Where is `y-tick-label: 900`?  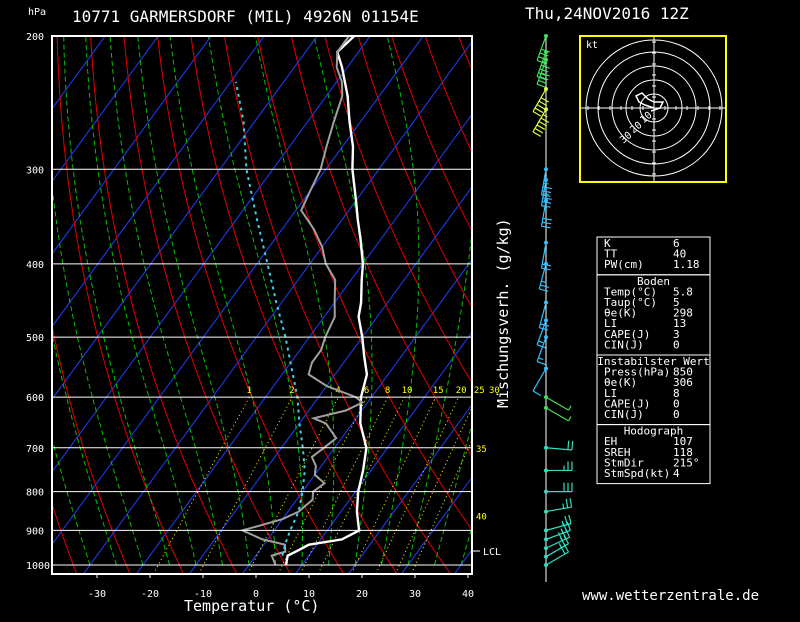 y-tick-label: 900 is located at coordinates (35, 531).